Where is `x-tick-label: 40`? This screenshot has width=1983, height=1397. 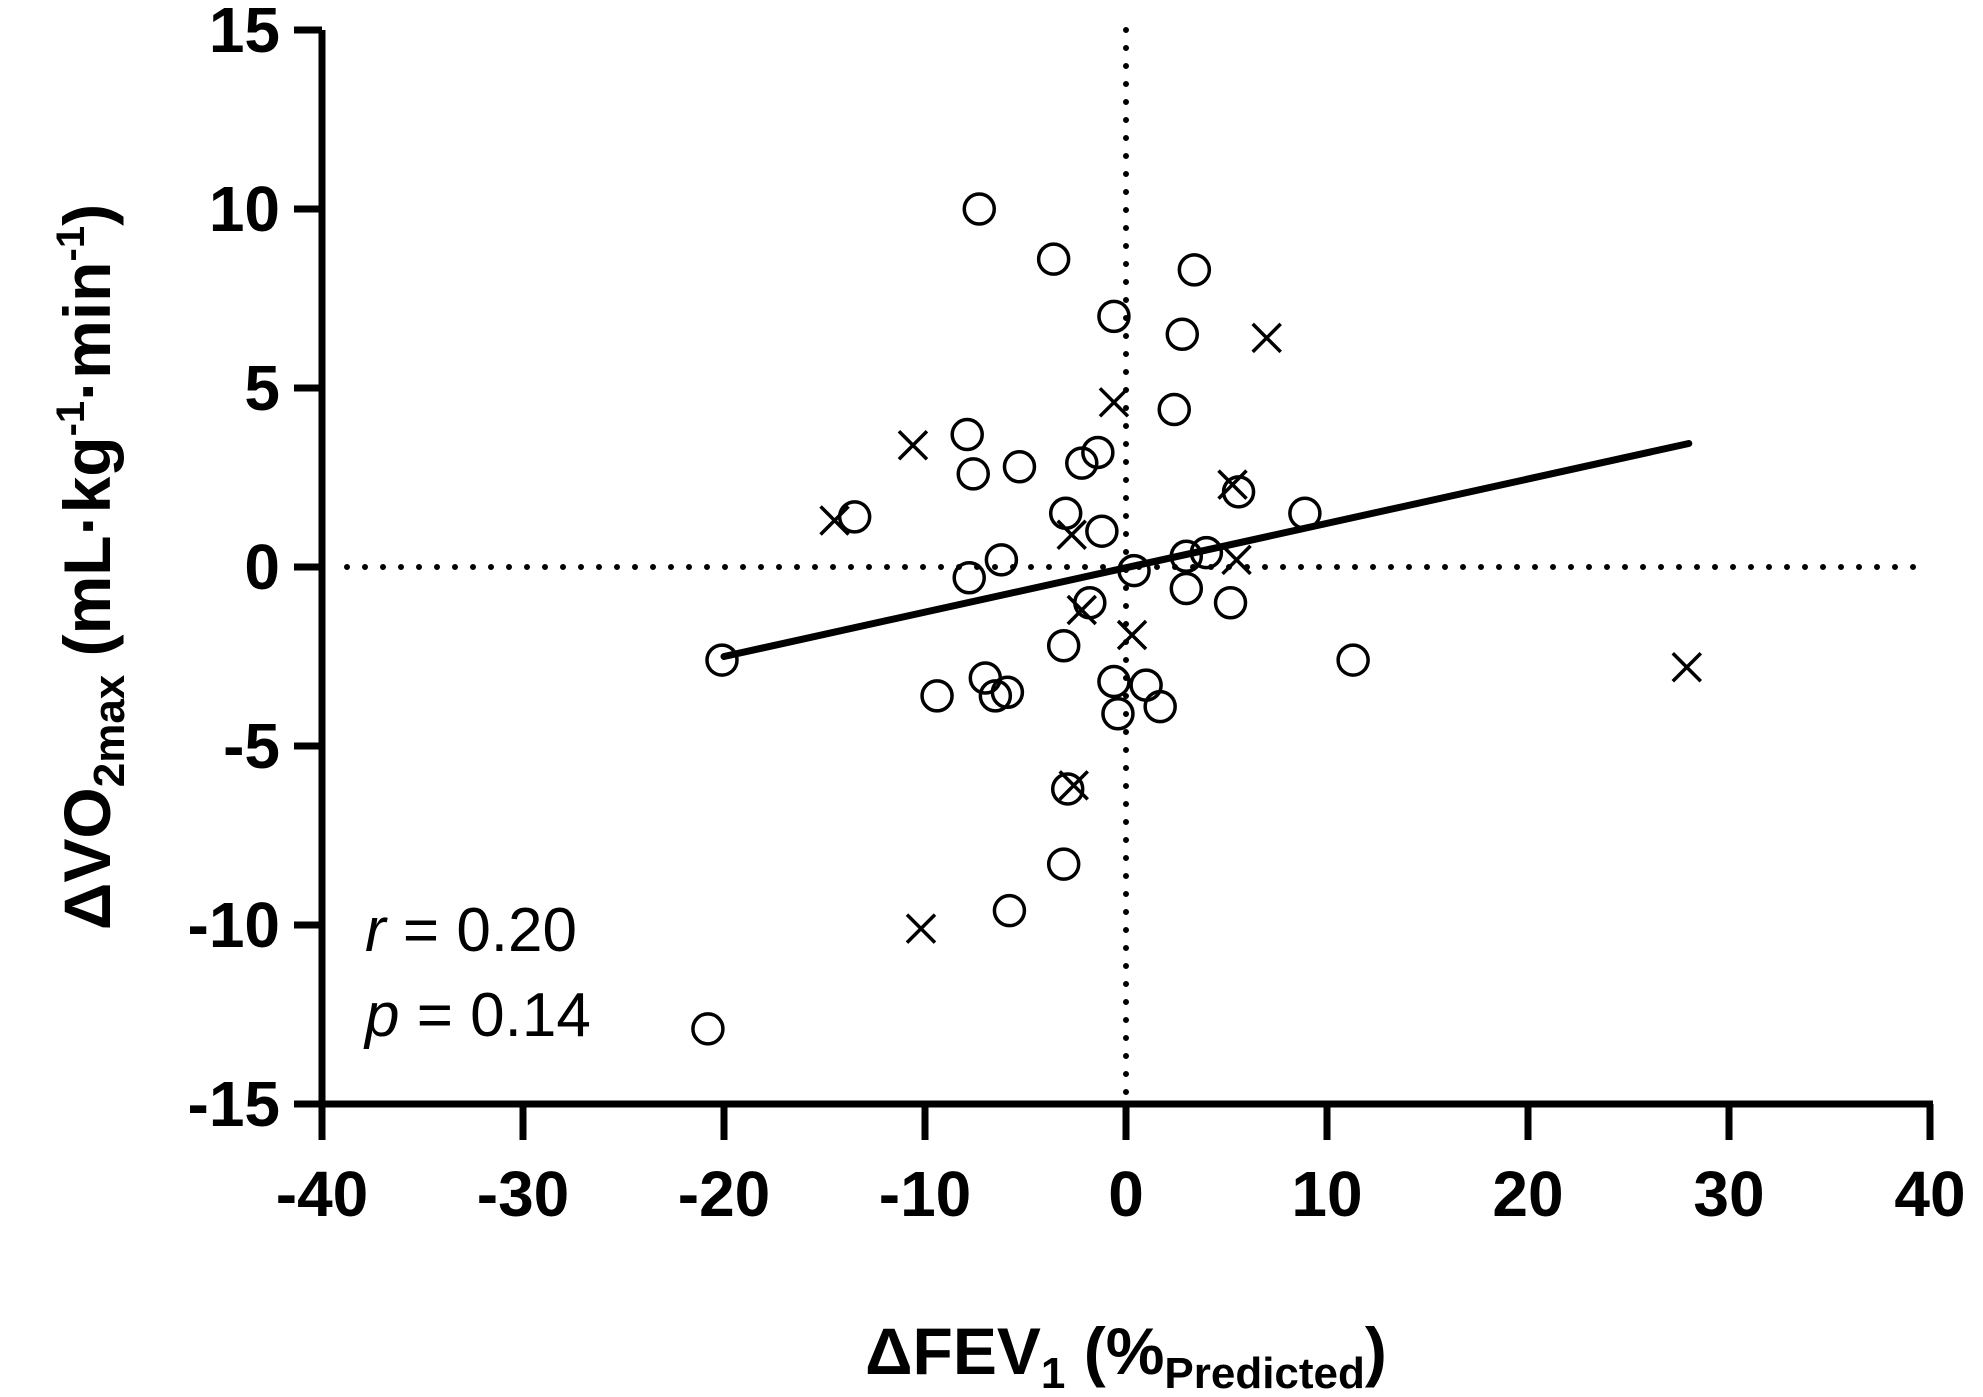
x-tick-label: 40 is located at coordinates (1929, 1194).